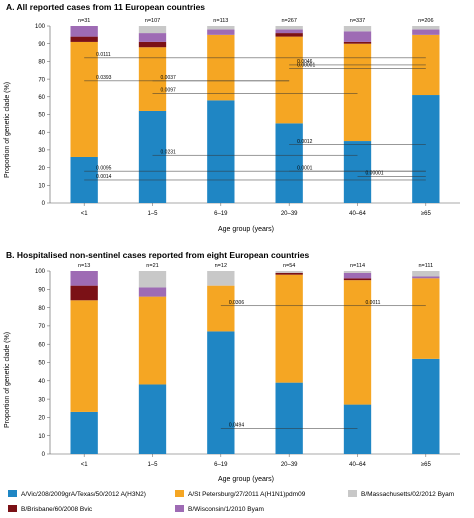 The width and height of the screenshot is (474, 518). Describe the element at coordinates (221, 465) in the screenshot. I see `x-tick-label: 6–19` at that location.